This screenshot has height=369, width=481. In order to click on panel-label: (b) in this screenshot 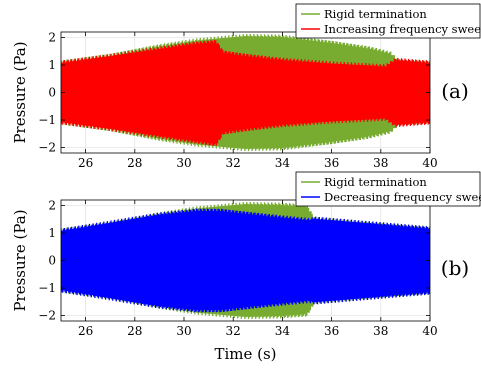, I will do `click(455, 268)`.